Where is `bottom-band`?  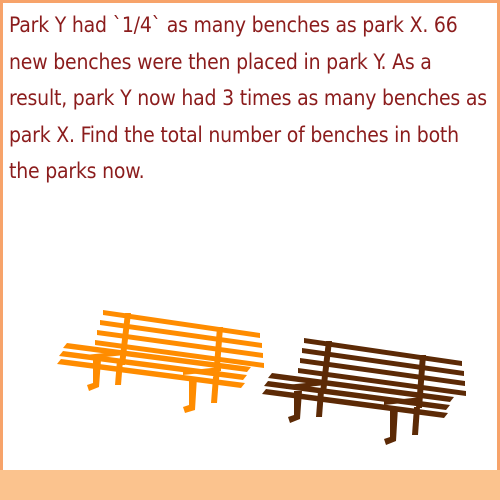 bottom-band is located at coordinates (250, 485).